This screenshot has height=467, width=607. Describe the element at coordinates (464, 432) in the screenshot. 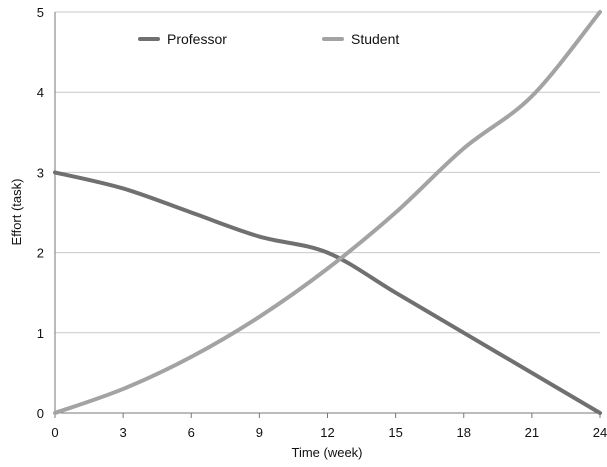

I see `x-tick-label-18: 18` at that location.